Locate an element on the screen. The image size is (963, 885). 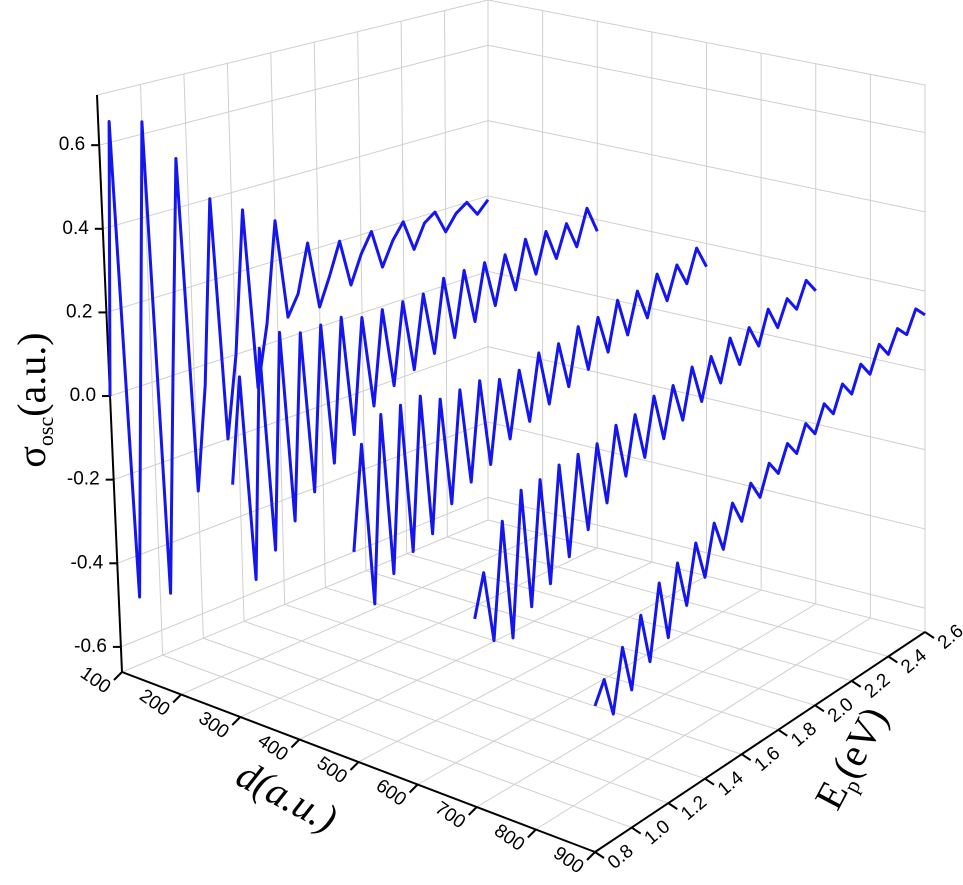
z-tick-label: 0.0 is located at coordinates (83, 395).